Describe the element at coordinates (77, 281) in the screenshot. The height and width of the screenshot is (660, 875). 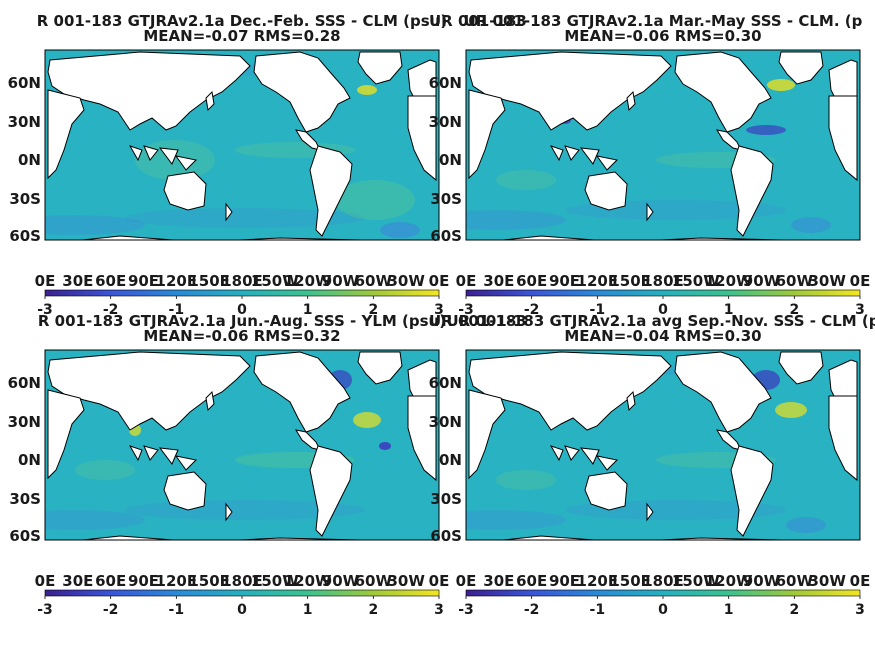
I see `lon-label: 30E` at that location.